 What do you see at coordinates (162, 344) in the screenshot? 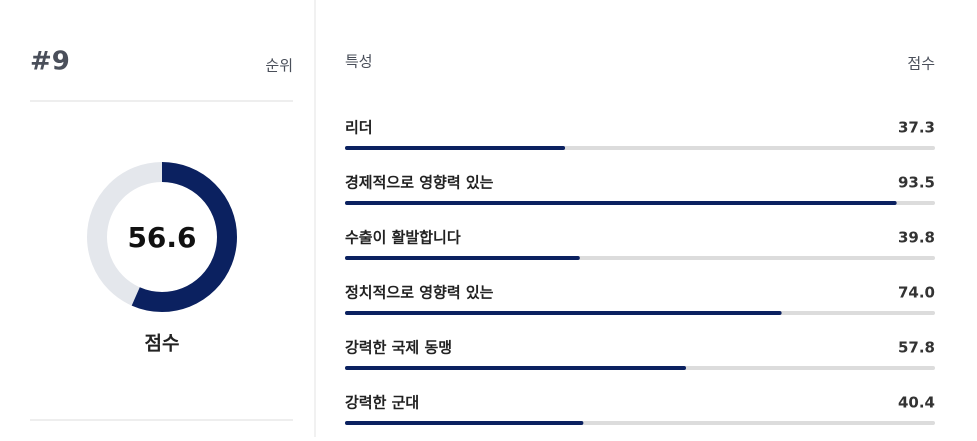
I see `score-label: 점수` at bounding box center [162, 344].